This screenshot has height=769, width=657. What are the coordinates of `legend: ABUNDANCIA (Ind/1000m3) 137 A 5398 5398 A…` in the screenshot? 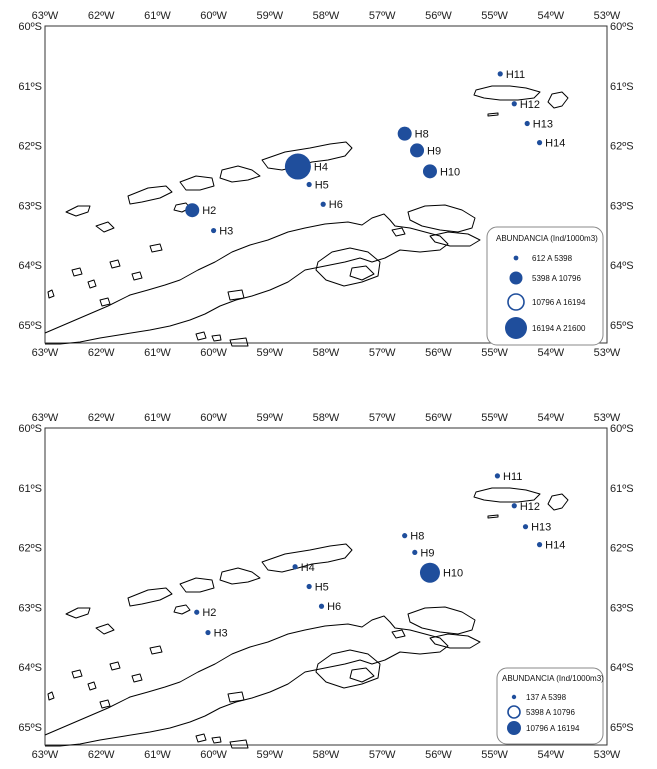 It's located at (550, 706).